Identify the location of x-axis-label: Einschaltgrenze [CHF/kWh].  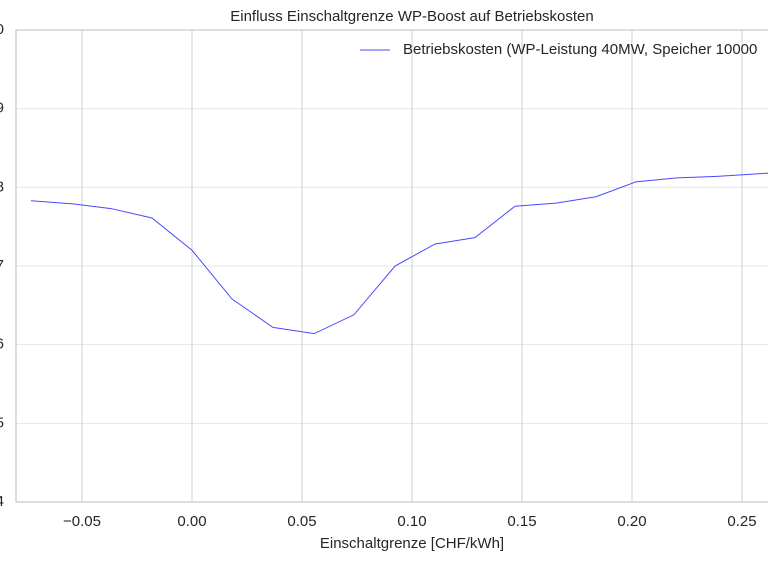
(412, 543).